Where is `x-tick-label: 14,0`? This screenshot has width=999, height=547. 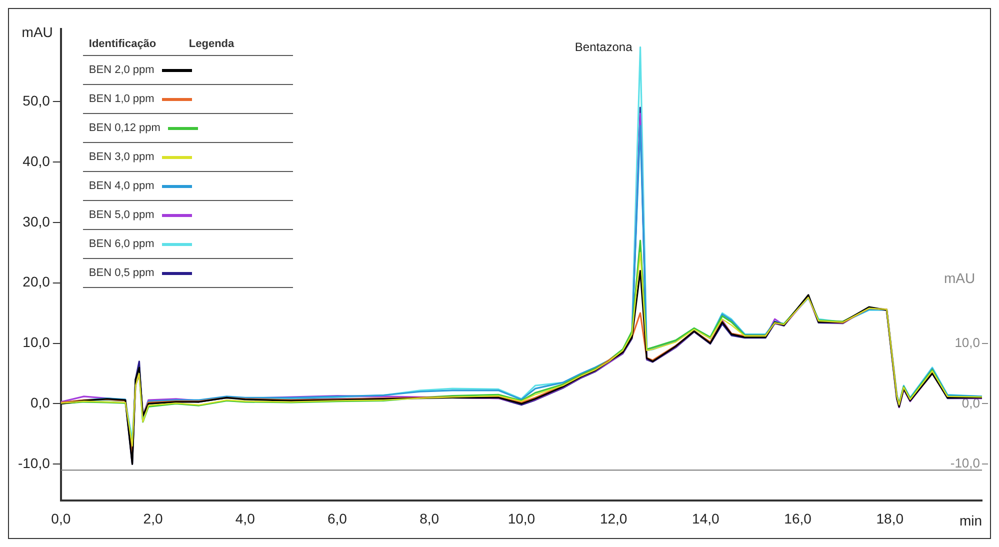
x-tick-label: 14,0 is located at coordinates (706, 518).